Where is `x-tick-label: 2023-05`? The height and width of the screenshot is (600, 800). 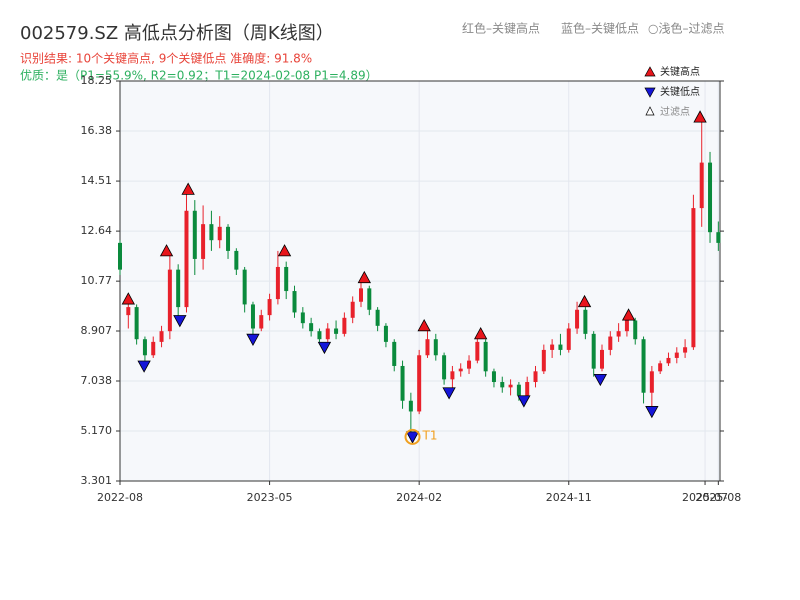 x-tick-label: 2023-05 is located at coordinates (270, 497).